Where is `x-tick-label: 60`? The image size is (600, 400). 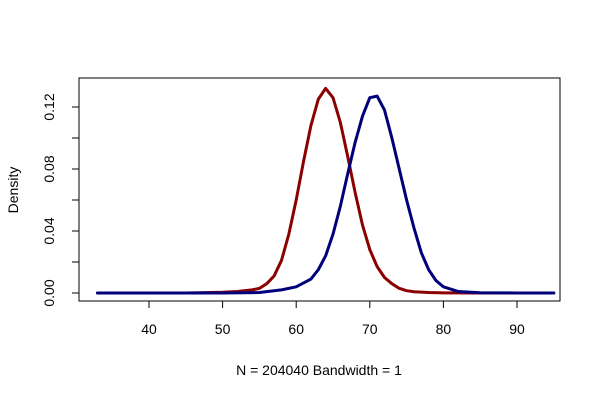
x-tick-label: 60 is located at coordinates (296, 329).